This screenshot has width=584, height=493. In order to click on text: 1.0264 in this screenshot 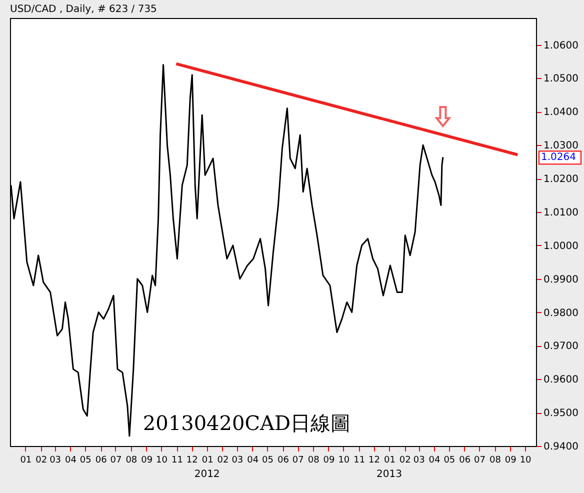, I will do `click(558, 158)`.